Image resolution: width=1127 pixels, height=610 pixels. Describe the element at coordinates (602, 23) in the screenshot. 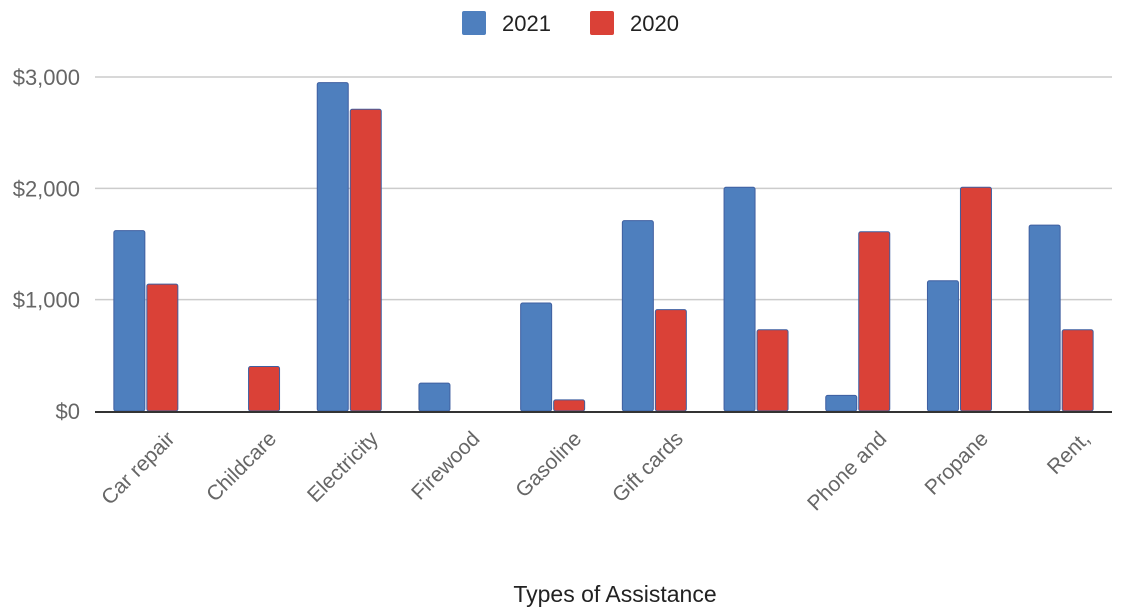

I see `legend-swatch-2020` at that location.